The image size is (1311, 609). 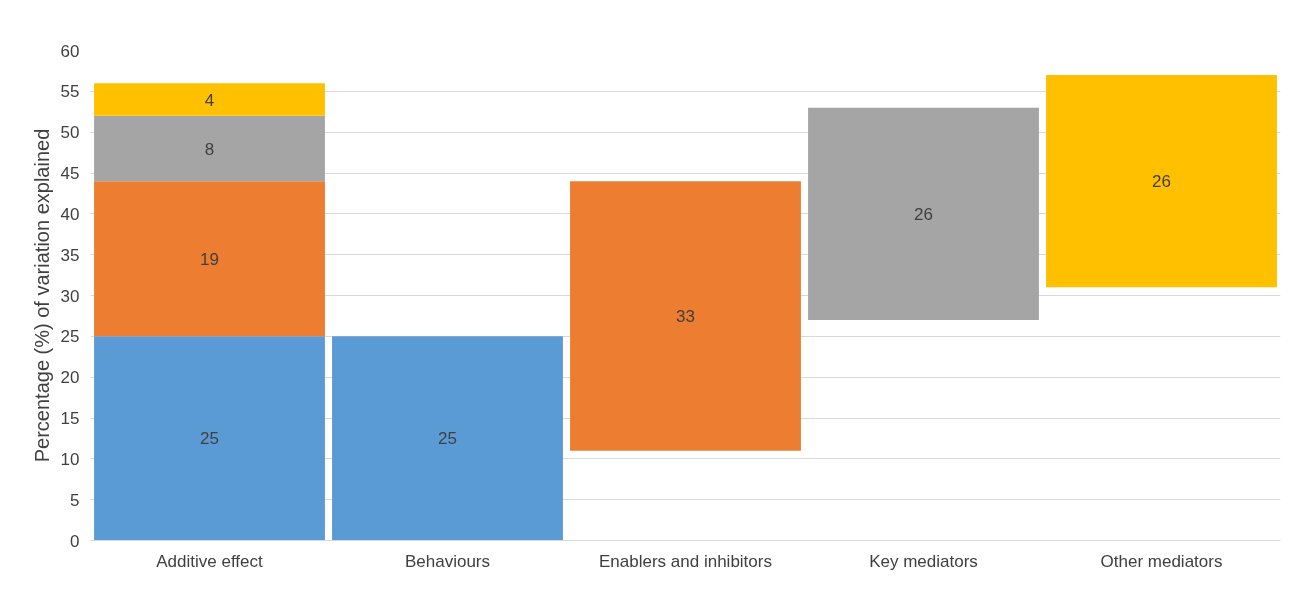 I want to click on data-label: 4, so click(x=209, y=100).